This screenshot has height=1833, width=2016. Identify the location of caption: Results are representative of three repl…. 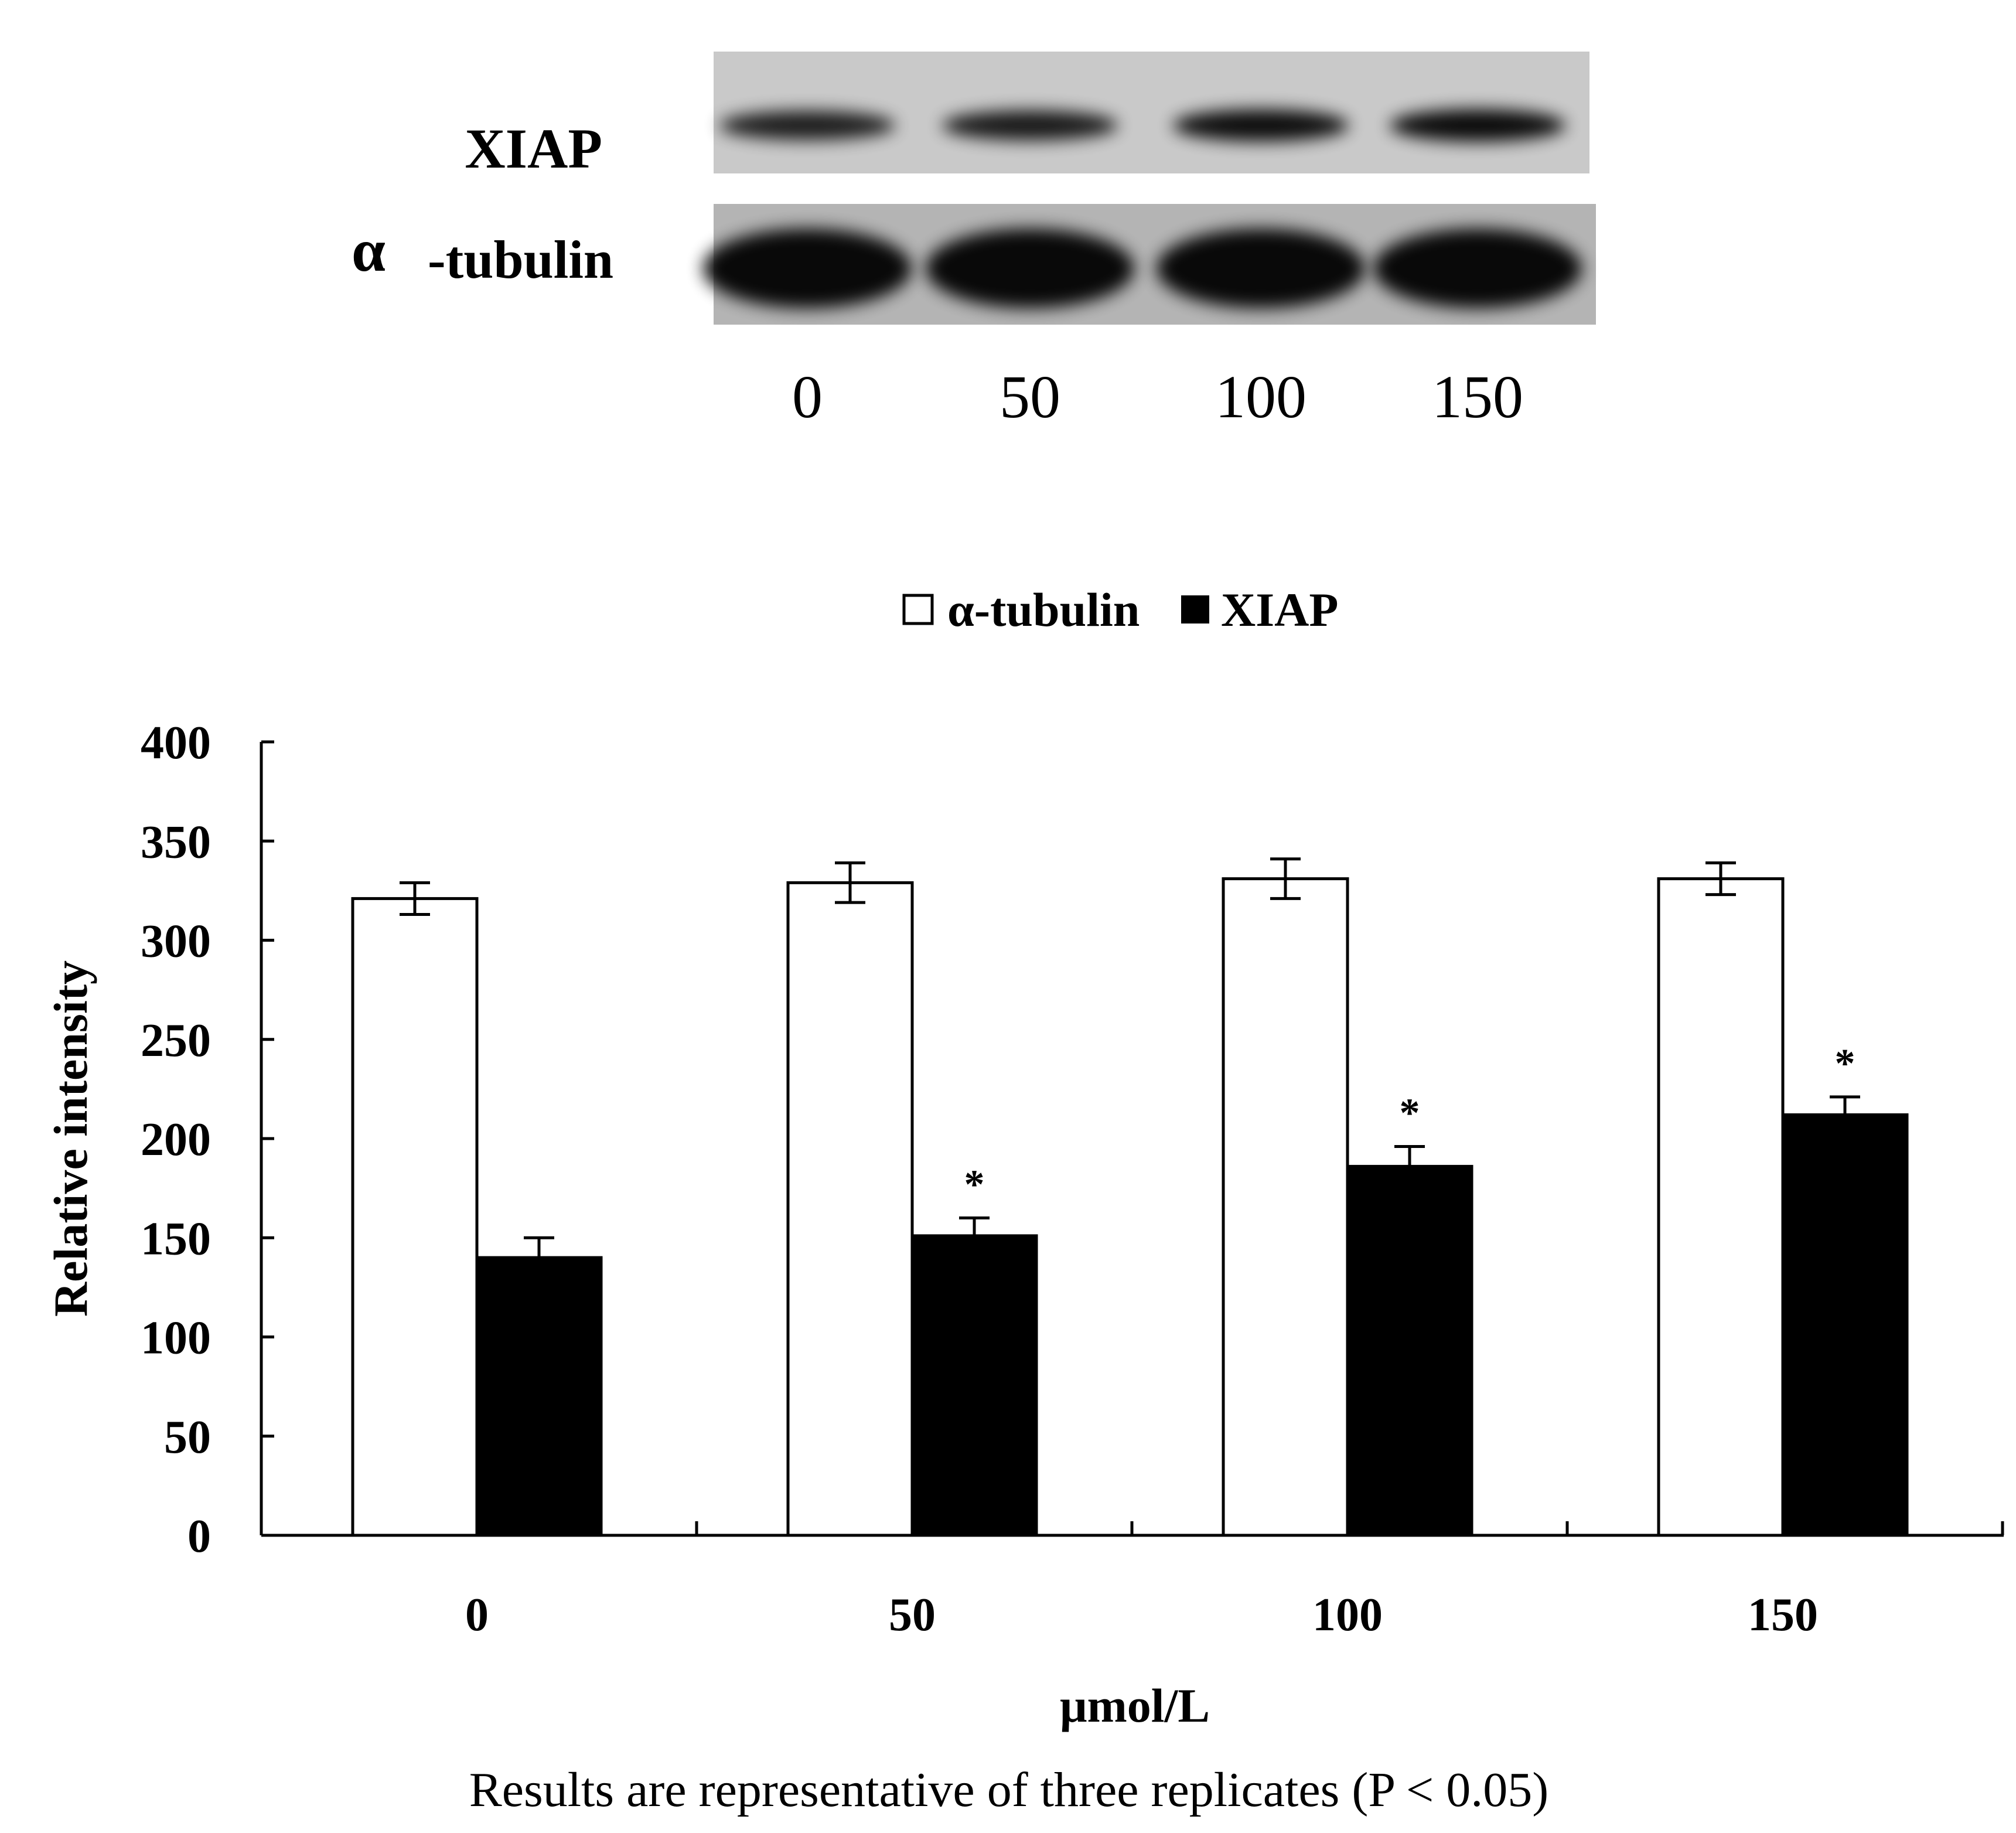
(1009, 1790).